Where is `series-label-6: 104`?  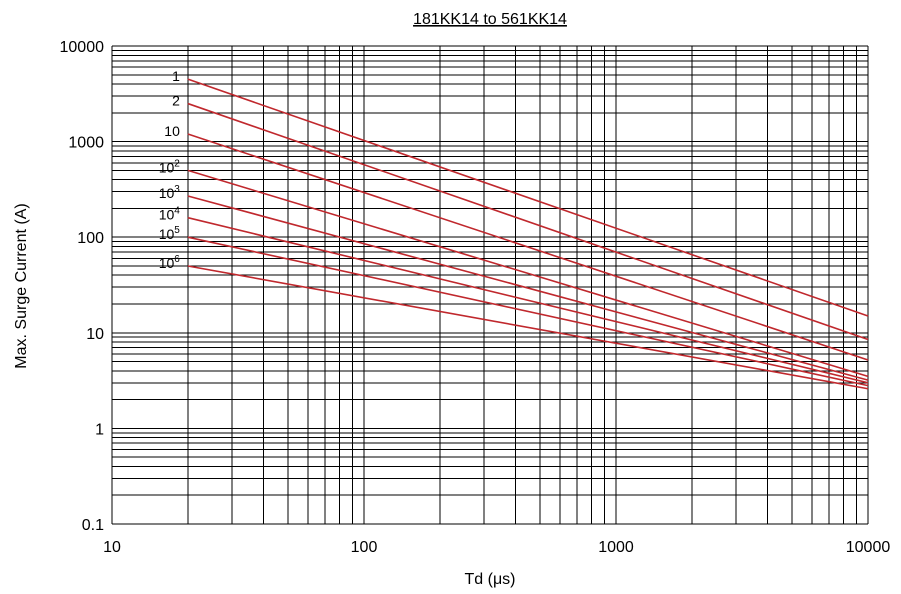 series-label-6: 104 is located at coordinates (170, 214).